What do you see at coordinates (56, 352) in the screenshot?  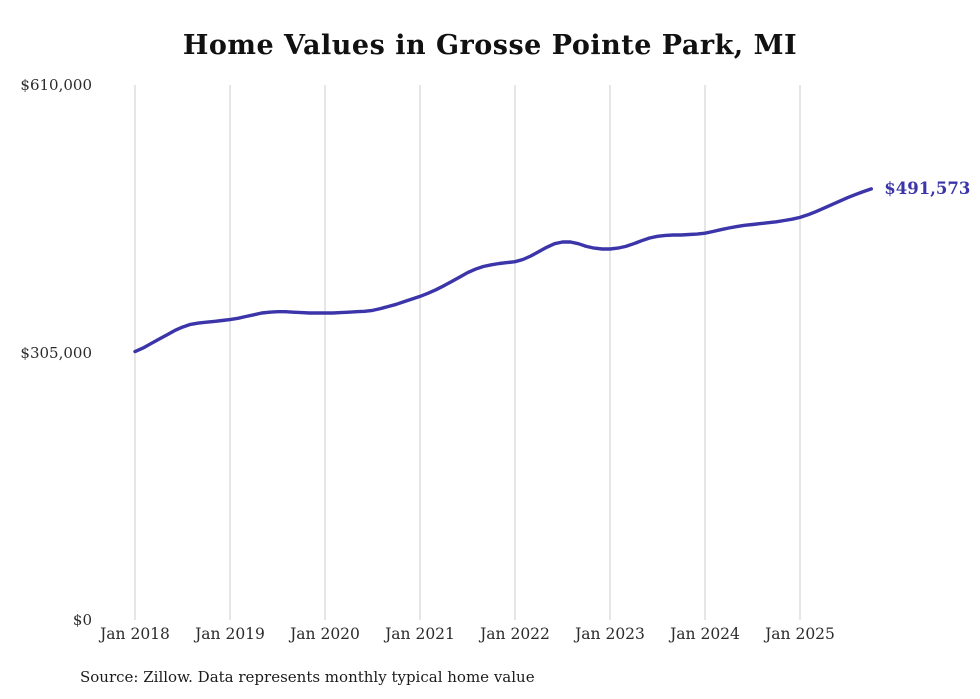 I see `y-axis-label: $305,000` at bounding box center [56, 352].